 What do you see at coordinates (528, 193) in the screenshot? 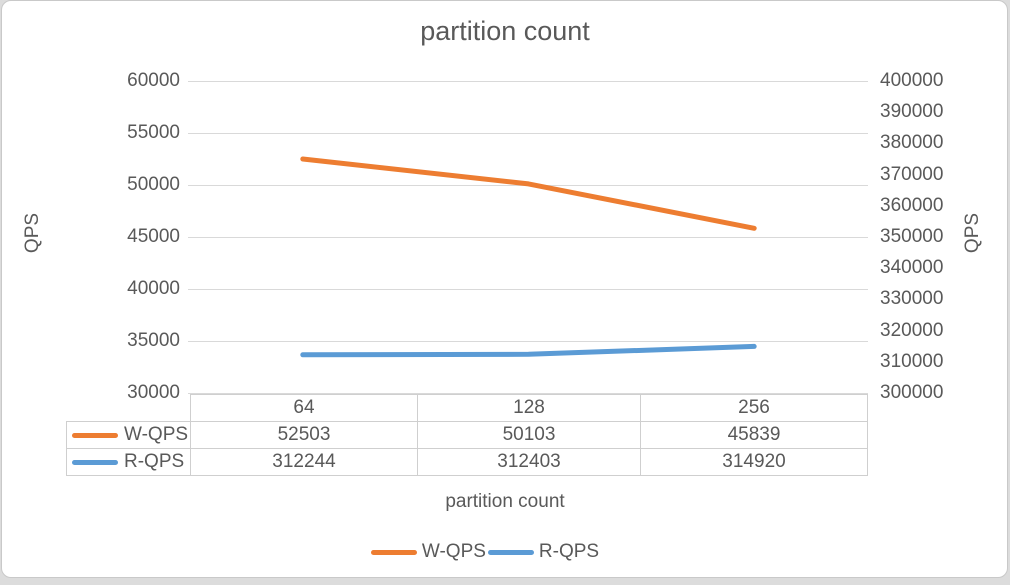
I see `series-line-w-qps` at bounding box center [528, 193].